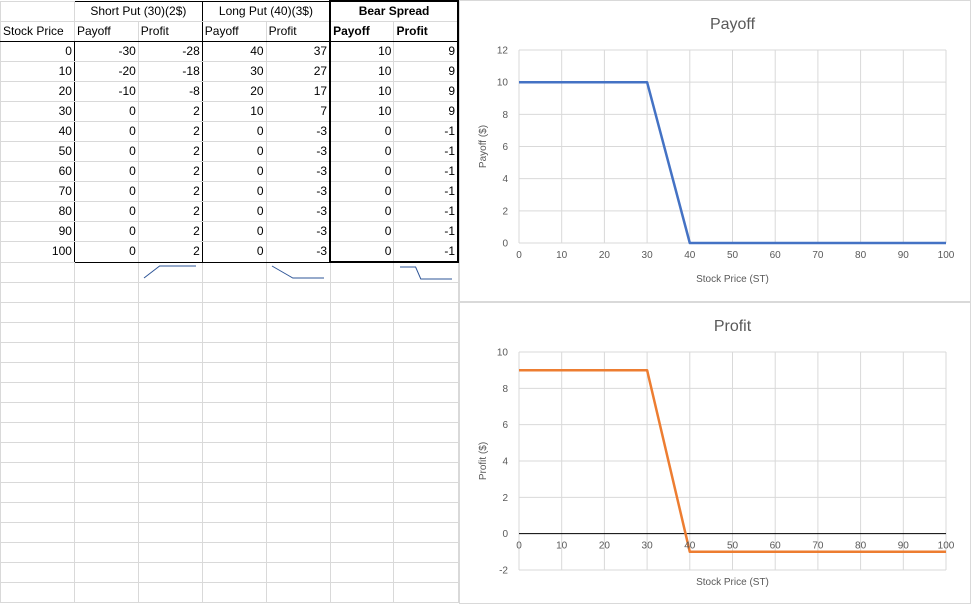  What do you see at coordinates (362, 31) in the screenshot?
I see `column-header-5: Payoff` at bounding box center [362, 31].